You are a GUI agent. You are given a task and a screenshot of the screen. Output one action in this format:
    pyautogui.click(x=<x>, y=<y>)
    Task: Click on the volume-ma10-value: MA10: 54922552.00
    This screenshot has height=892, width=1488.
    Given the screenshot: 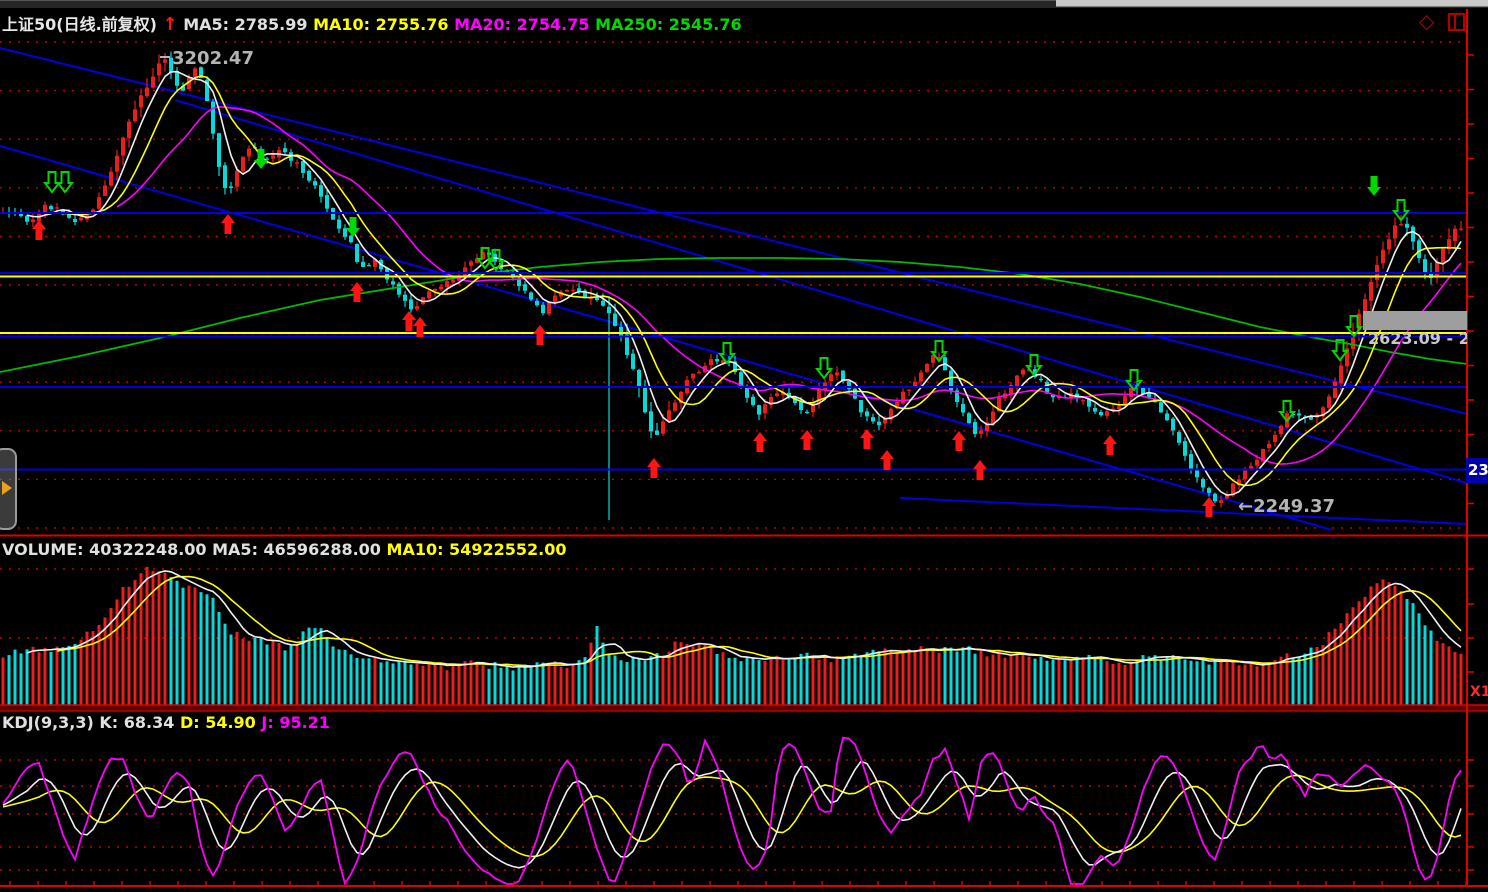 What is the action you would take?
    pyautogui.click(x=476, y=549)
    